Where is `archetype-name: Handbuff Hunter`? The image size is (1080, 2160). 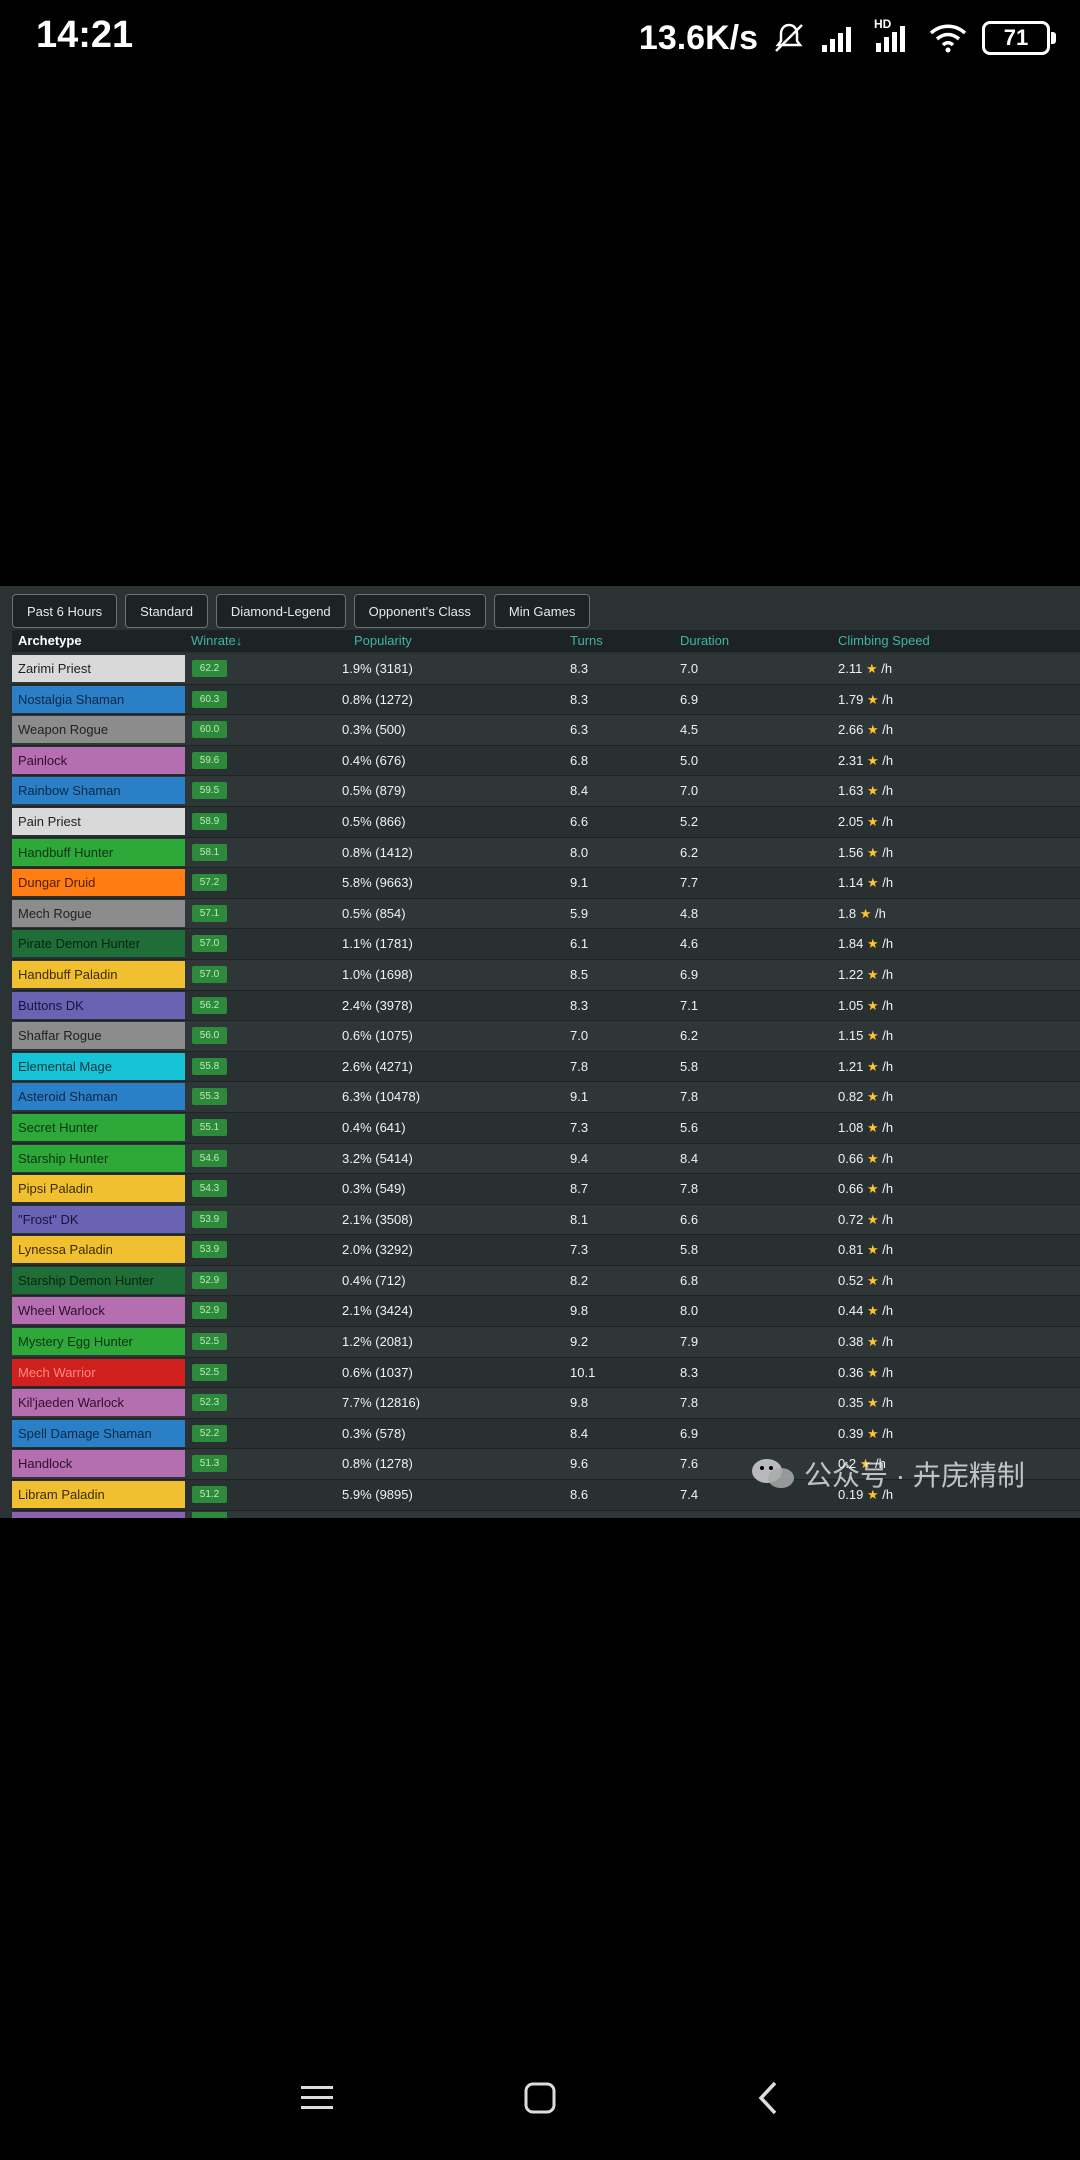
archetype-name: Handbuff Hunter is located at coordinates (98, 852).